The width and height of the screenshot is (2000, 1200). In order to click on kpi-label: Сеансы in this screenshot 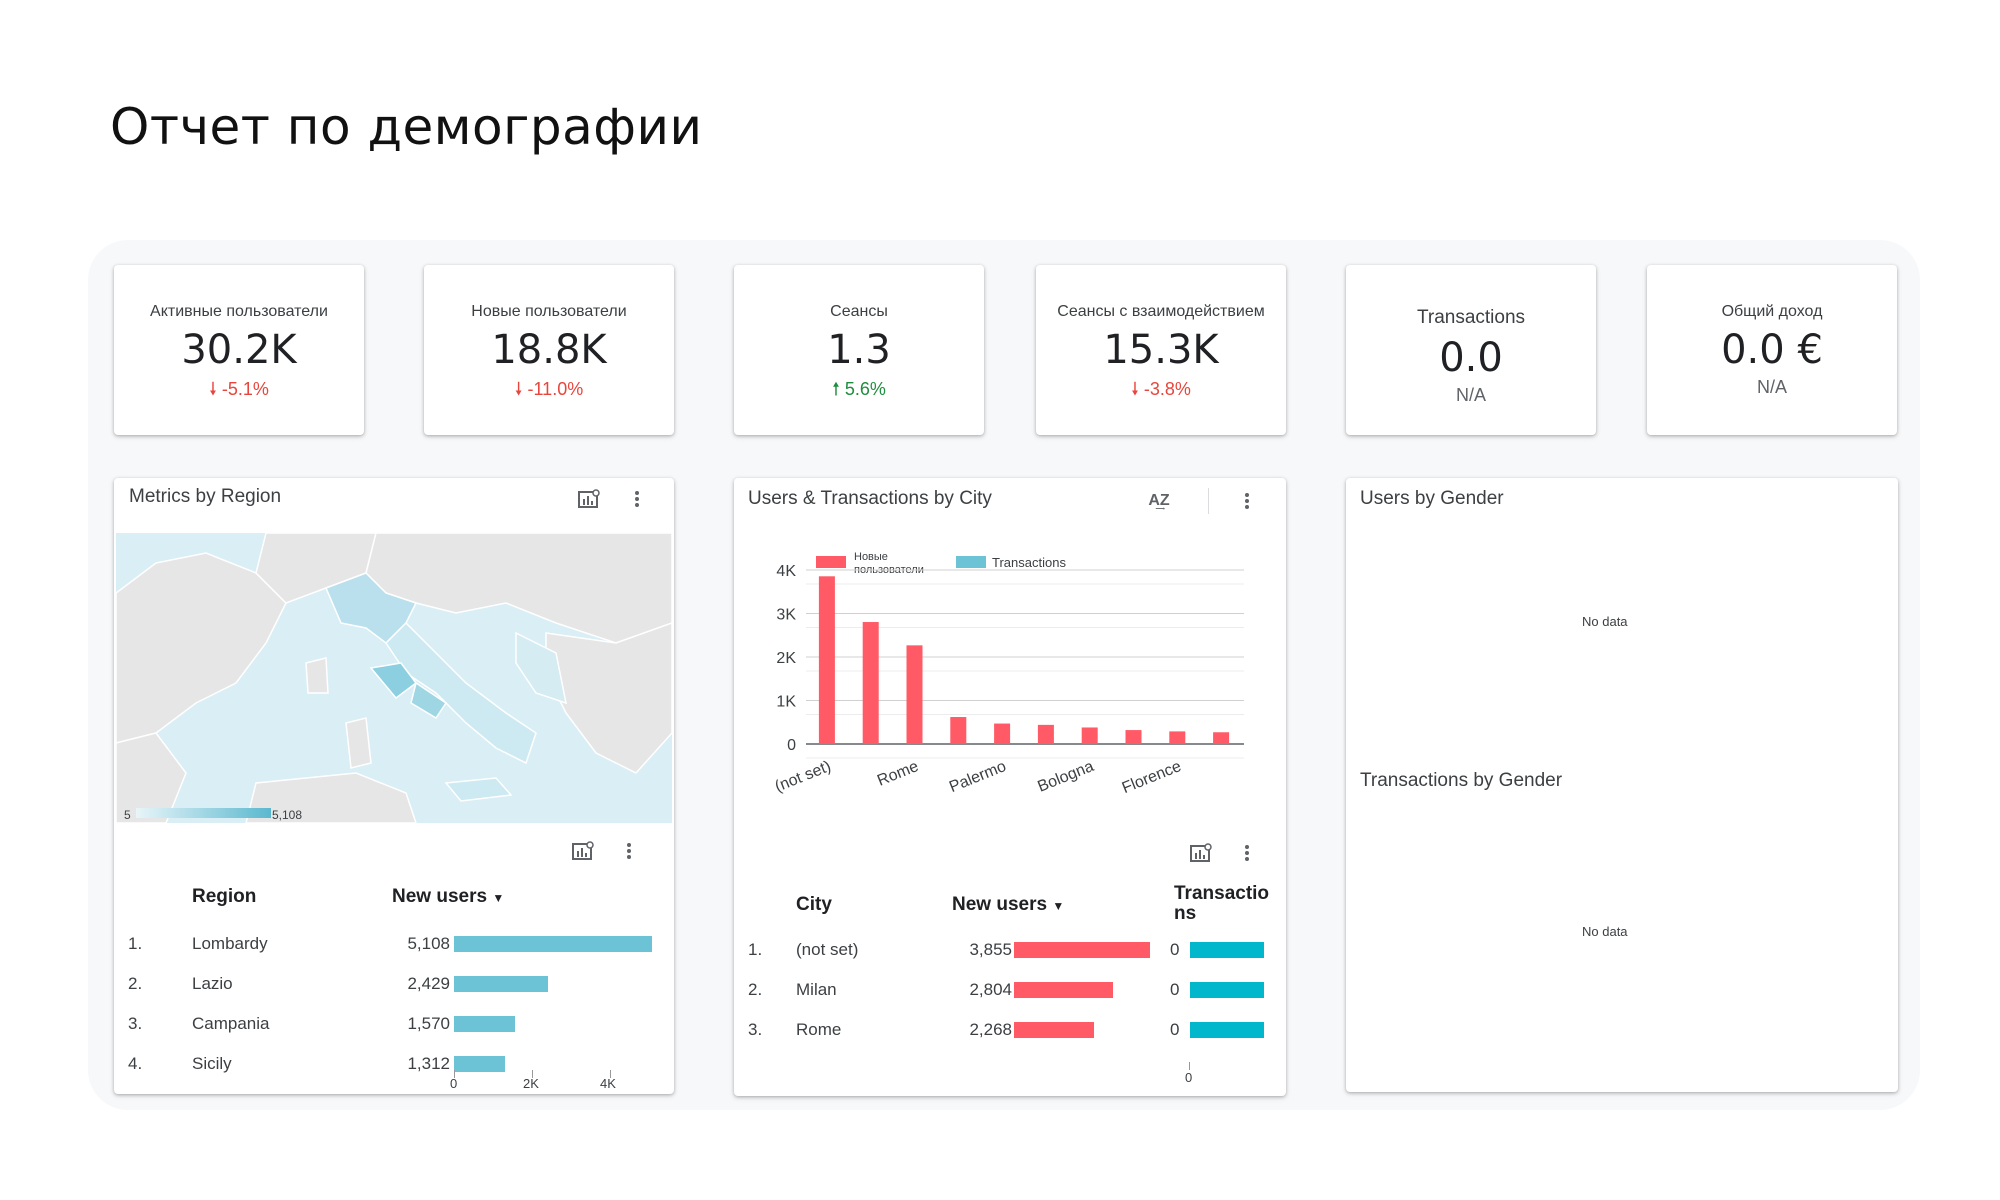, I will do `click(859, 311)`.